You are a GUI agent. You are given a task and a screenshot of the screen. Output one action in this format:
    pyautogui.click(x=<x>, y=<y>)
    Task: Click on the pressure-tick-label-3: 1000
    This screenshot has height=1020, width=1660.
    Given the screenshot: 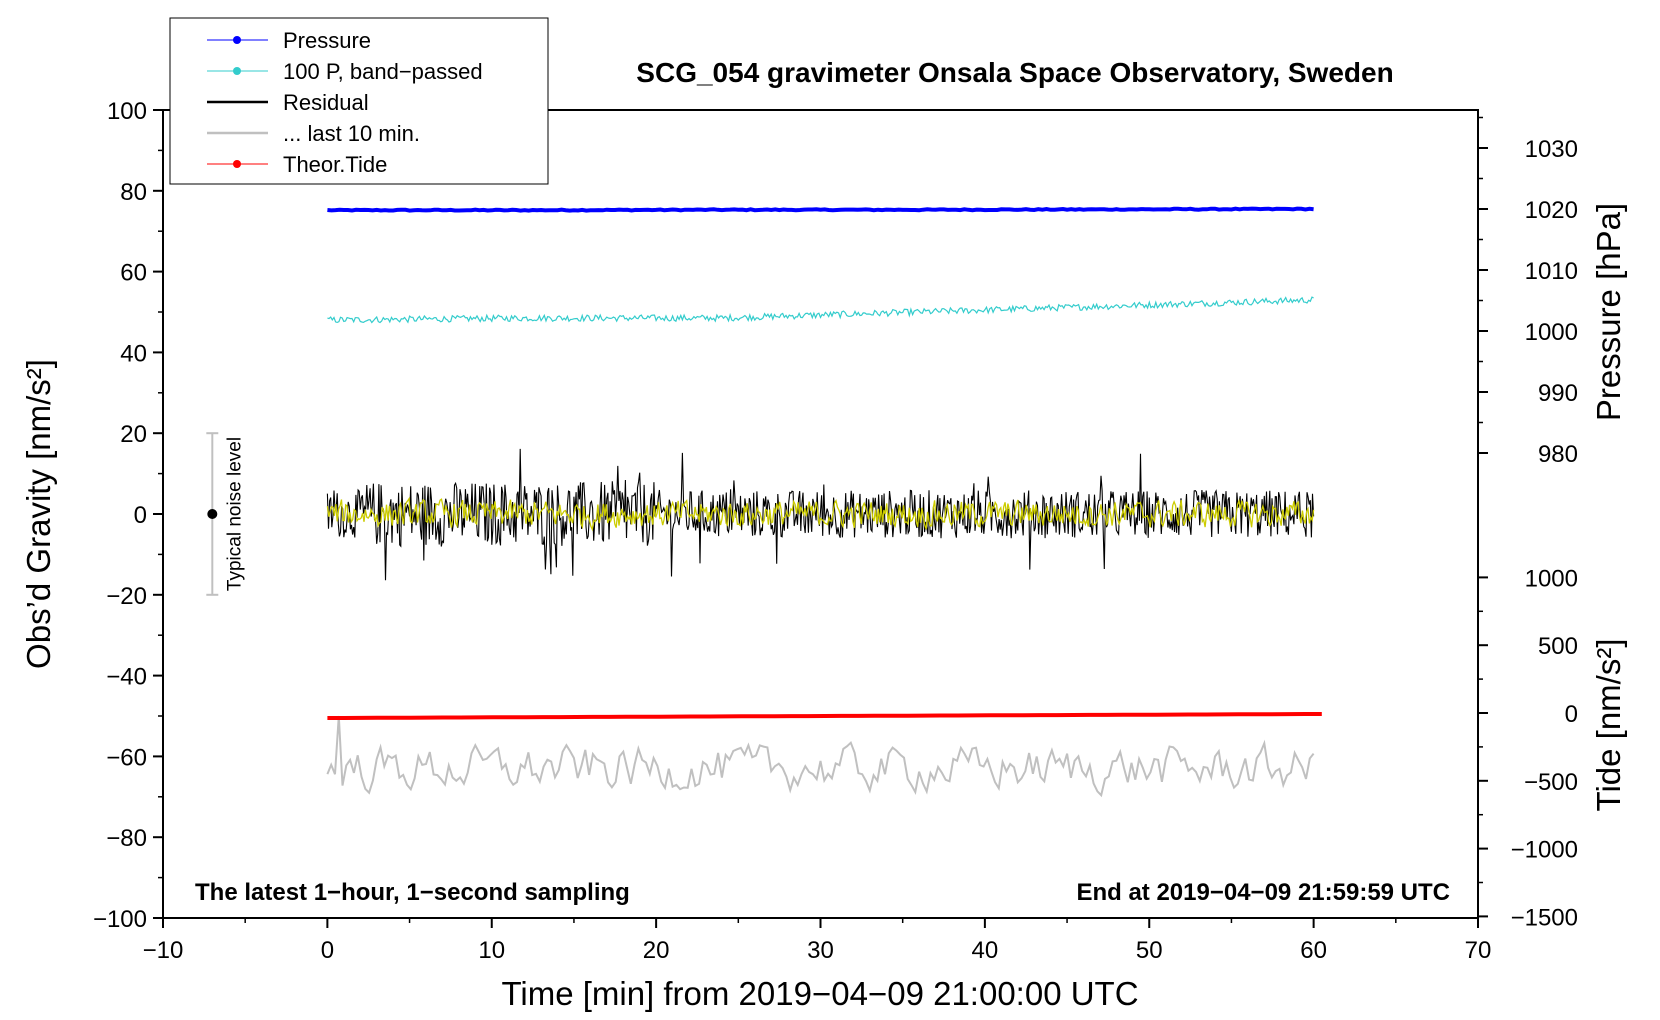 What is the action you would take?
    pyautogui.click(x=1551, y=332)
    